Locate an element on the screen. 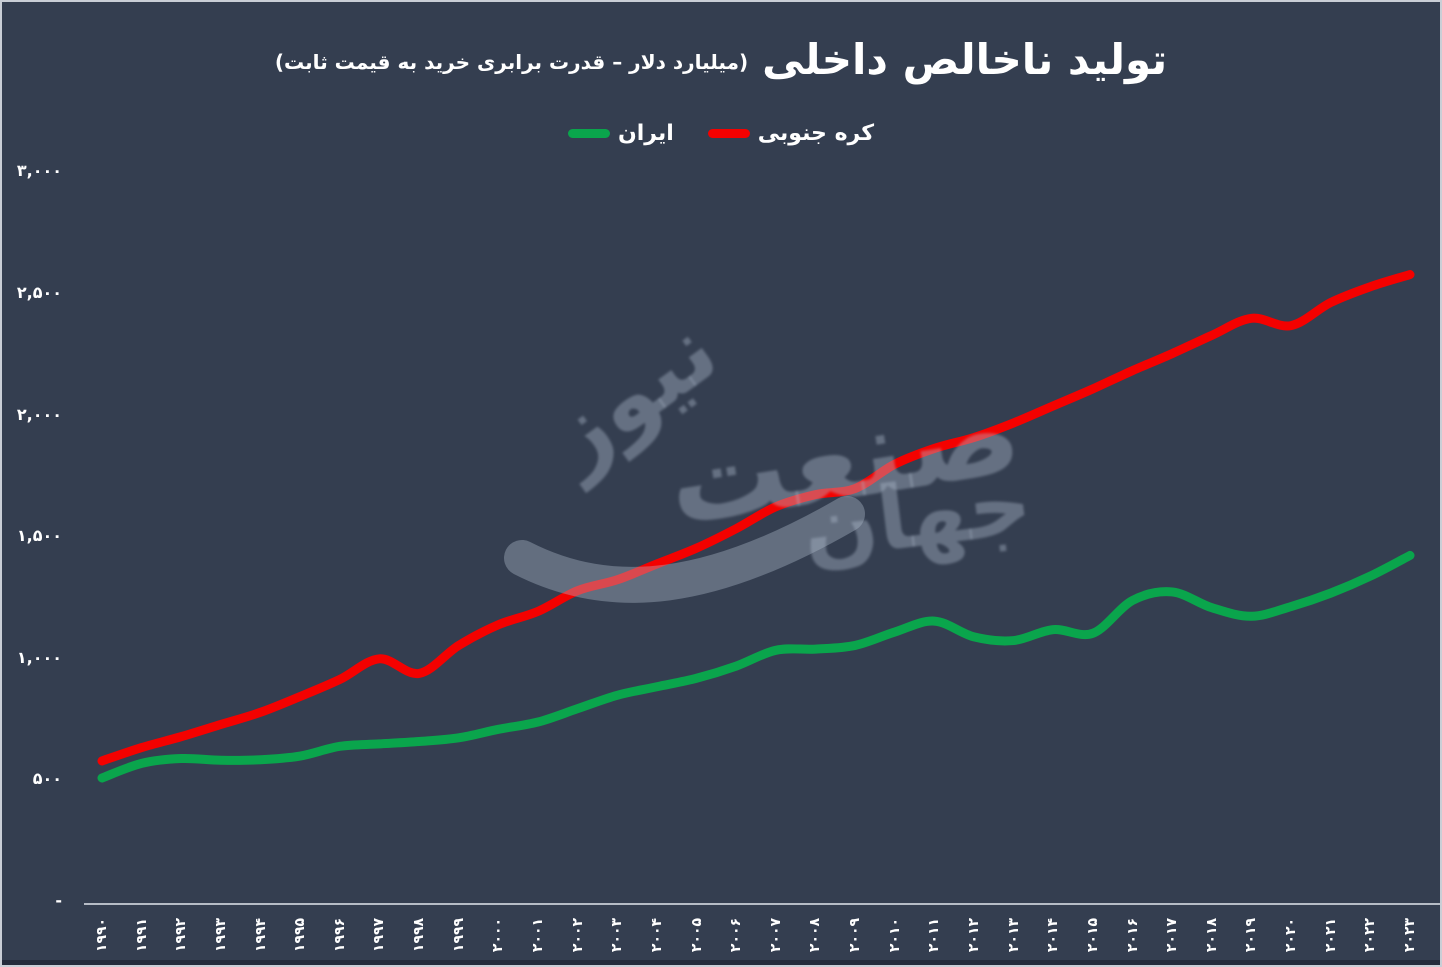 The width and height of the screenshot is (1442, 967). x-axis-tick-label: ۱۹۹۰ is located at coordinates (102, 935).